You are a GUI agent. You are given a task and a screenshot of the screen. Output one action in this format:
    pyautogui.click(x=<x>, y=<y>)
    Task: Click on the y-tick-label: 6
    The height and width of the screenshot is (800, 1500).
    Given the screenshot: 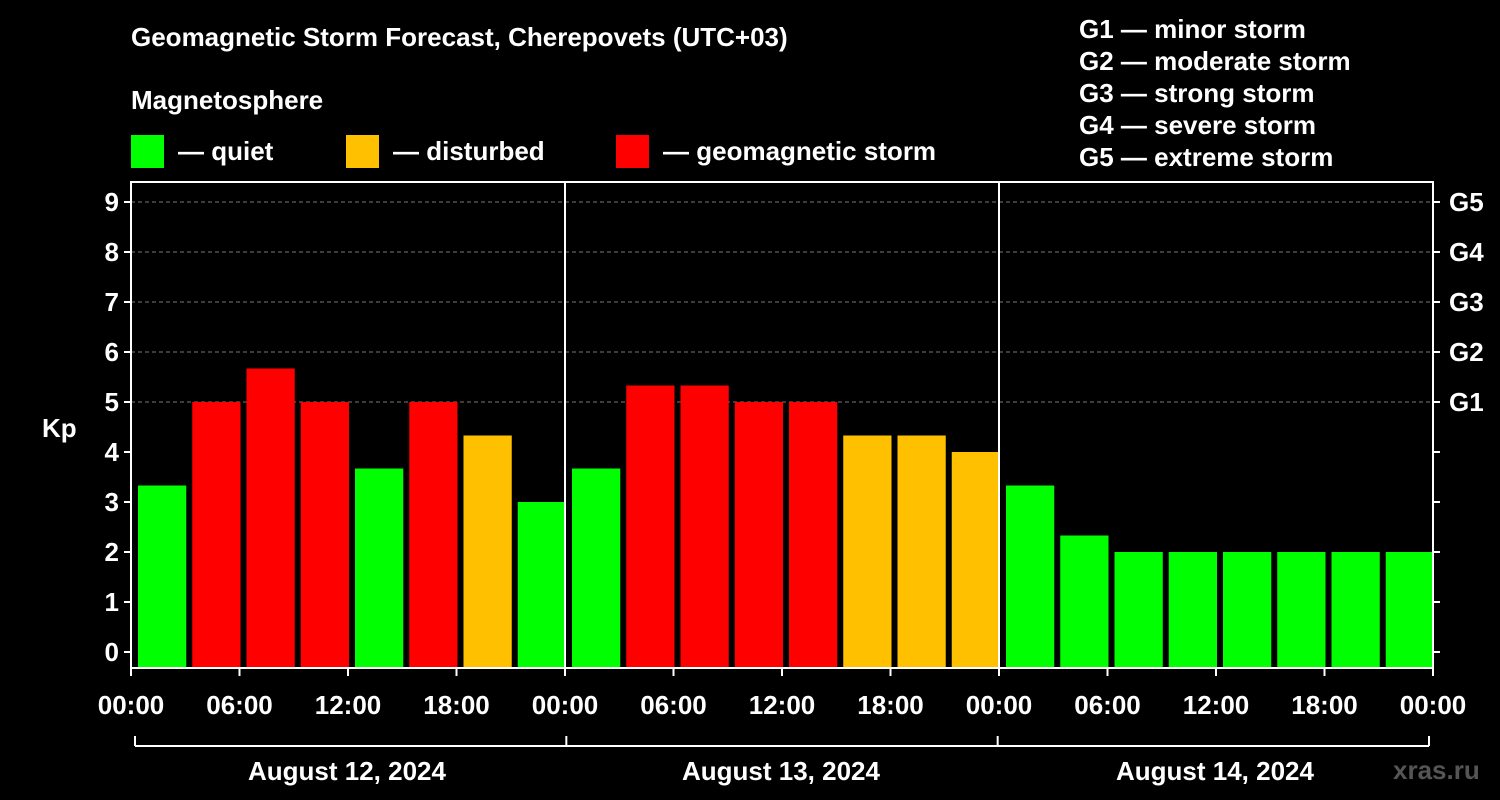 What is the action you would take?
    pyautogui.click(x=112, y=352)
    